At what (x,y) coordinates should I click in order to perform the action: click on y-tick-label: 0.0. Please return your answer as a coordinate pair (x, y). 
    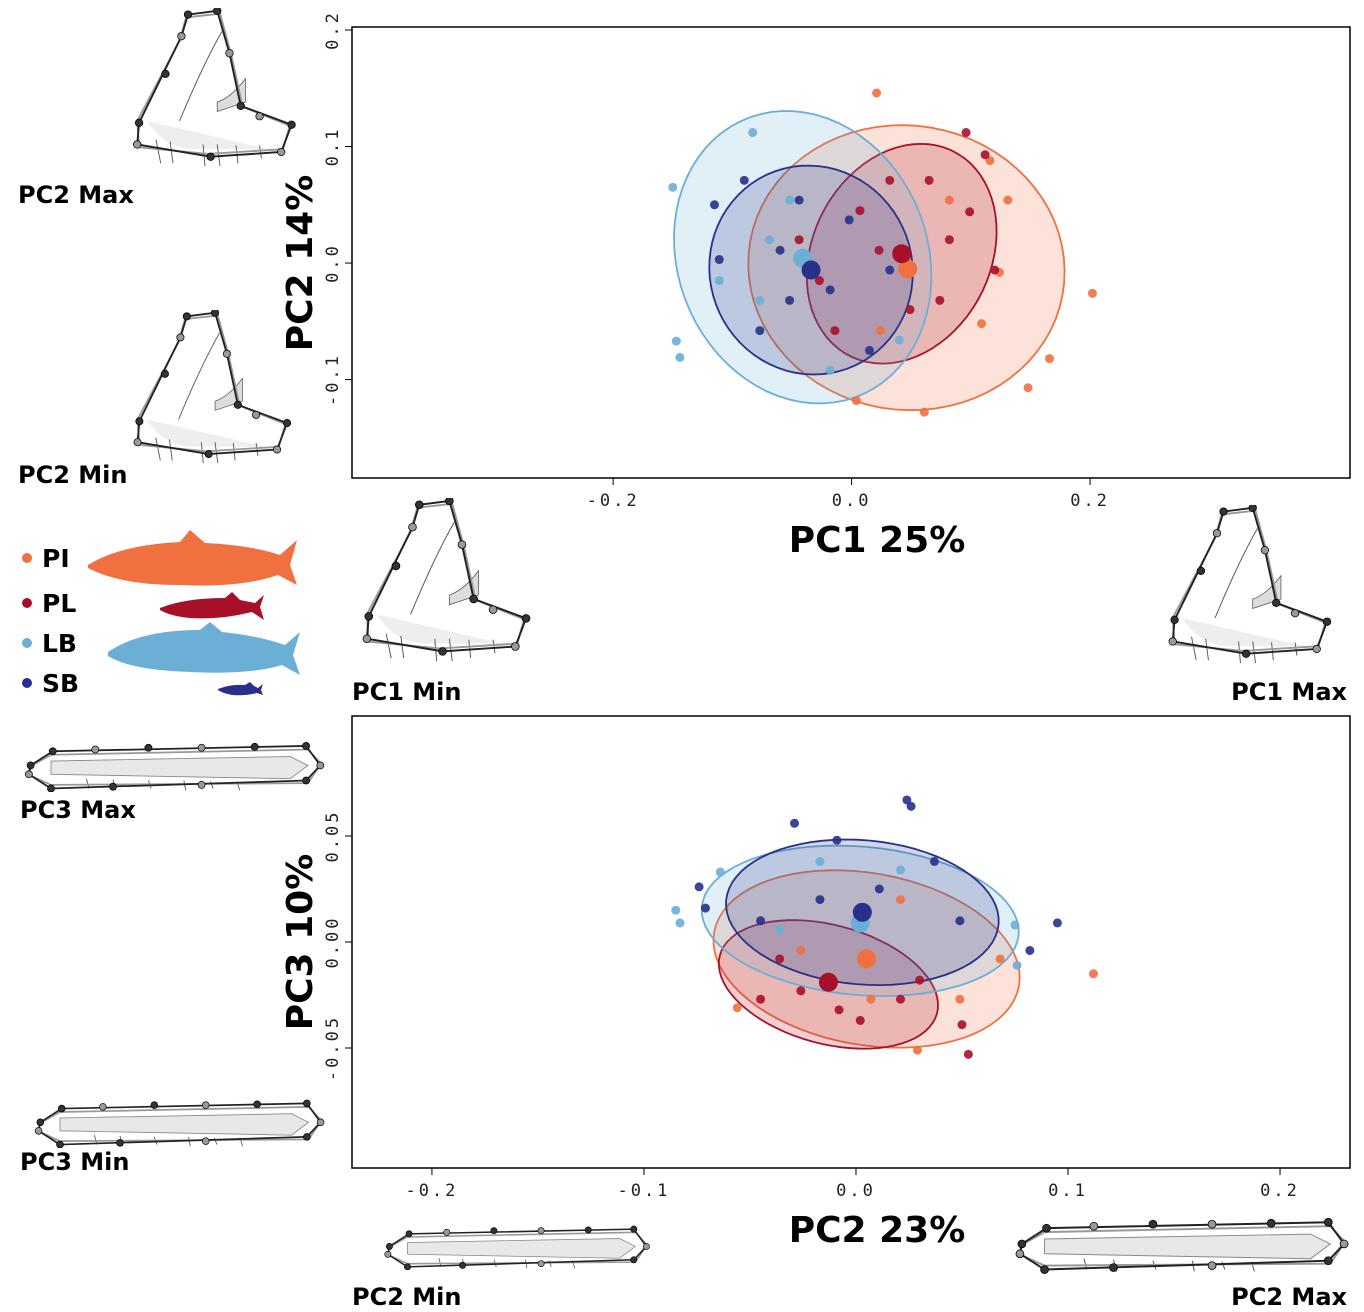
    Looking at the image, I should click on (333, 263).